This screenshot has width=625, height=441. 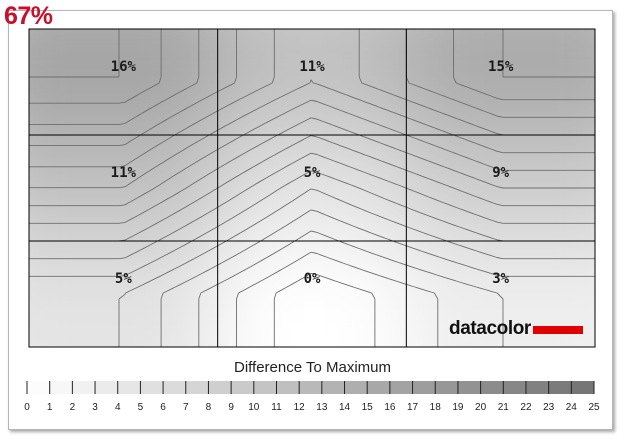 What do you see at coordinates (231, 407) in the screenshot?
I see `legend-tick-label: 9` at bounding box center [231, 407].